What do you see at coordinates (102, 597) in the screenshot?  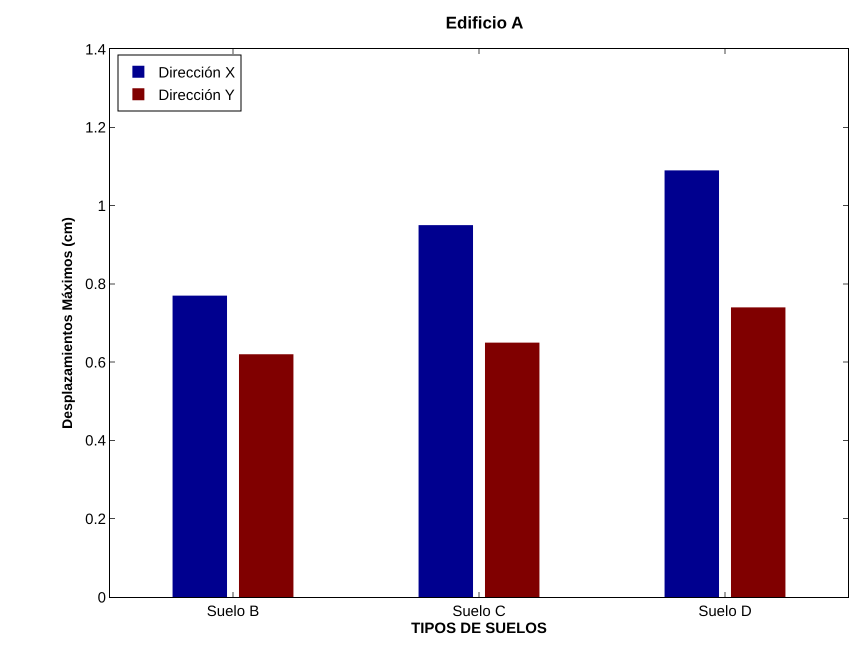 I see `y-tick-label: 0` at bounding box center [102, 597].